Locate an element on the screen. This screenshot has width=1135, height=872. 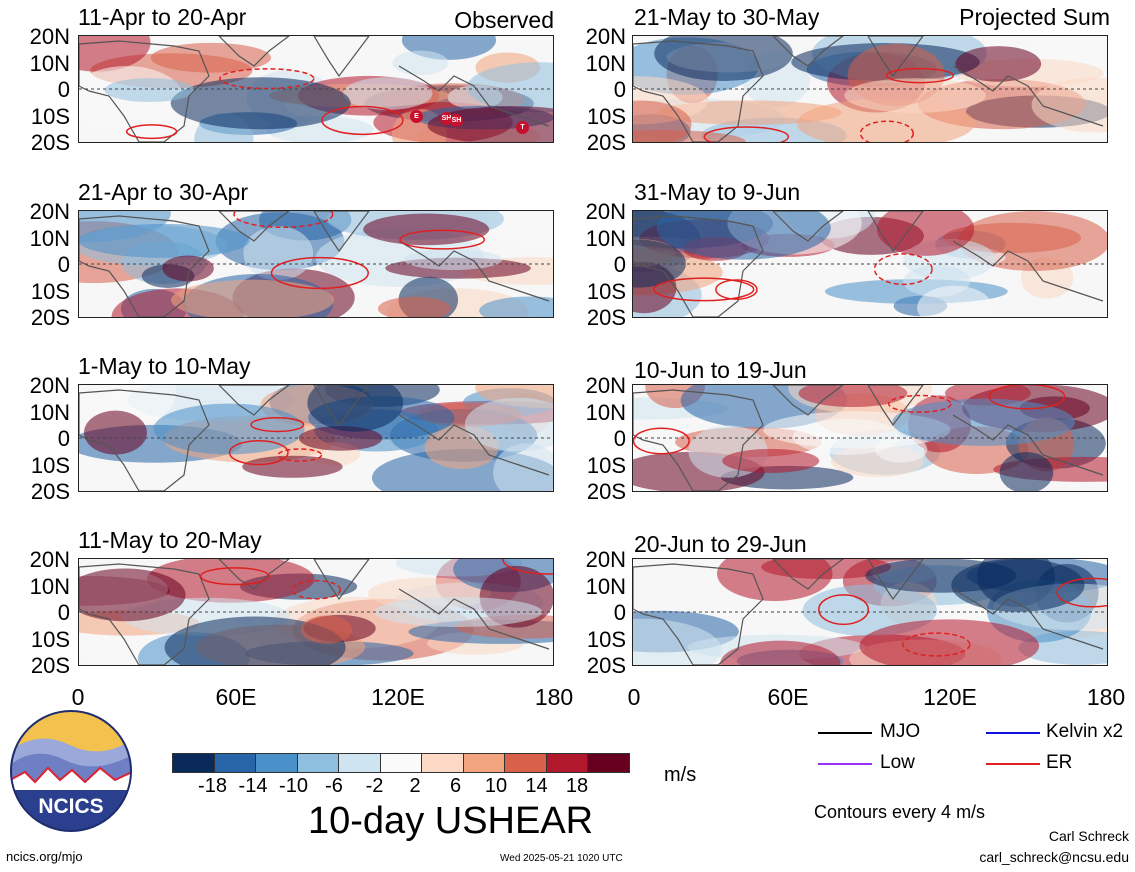
colorbar-tick: 18 is located at coordinates (577, 786).